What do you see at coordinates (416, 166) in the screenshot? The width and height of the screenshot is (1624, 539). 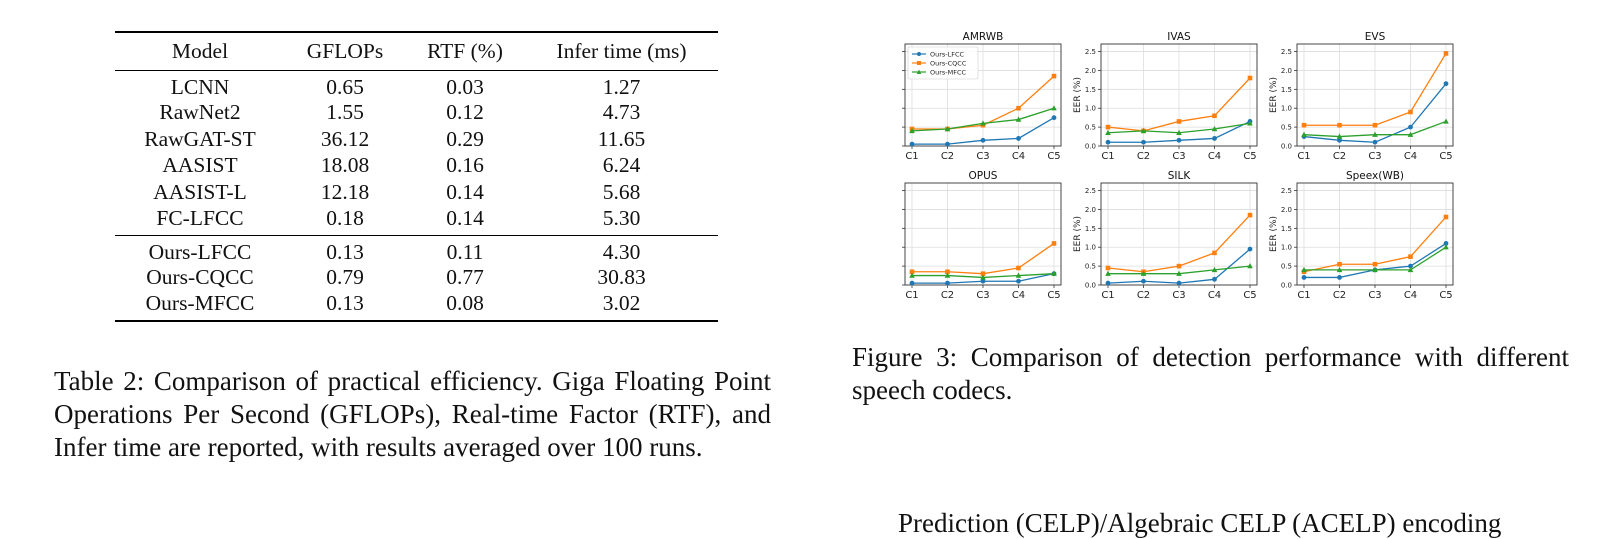 I see `table-row: AASIST 18.08 0.16 6.24` at bounding box center [416, 166].